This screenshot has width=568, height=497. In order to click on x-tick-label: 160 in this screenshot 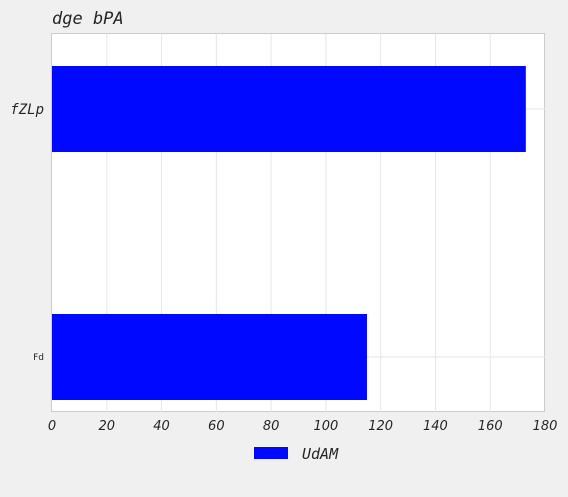, I will do `click(490, 426)`.